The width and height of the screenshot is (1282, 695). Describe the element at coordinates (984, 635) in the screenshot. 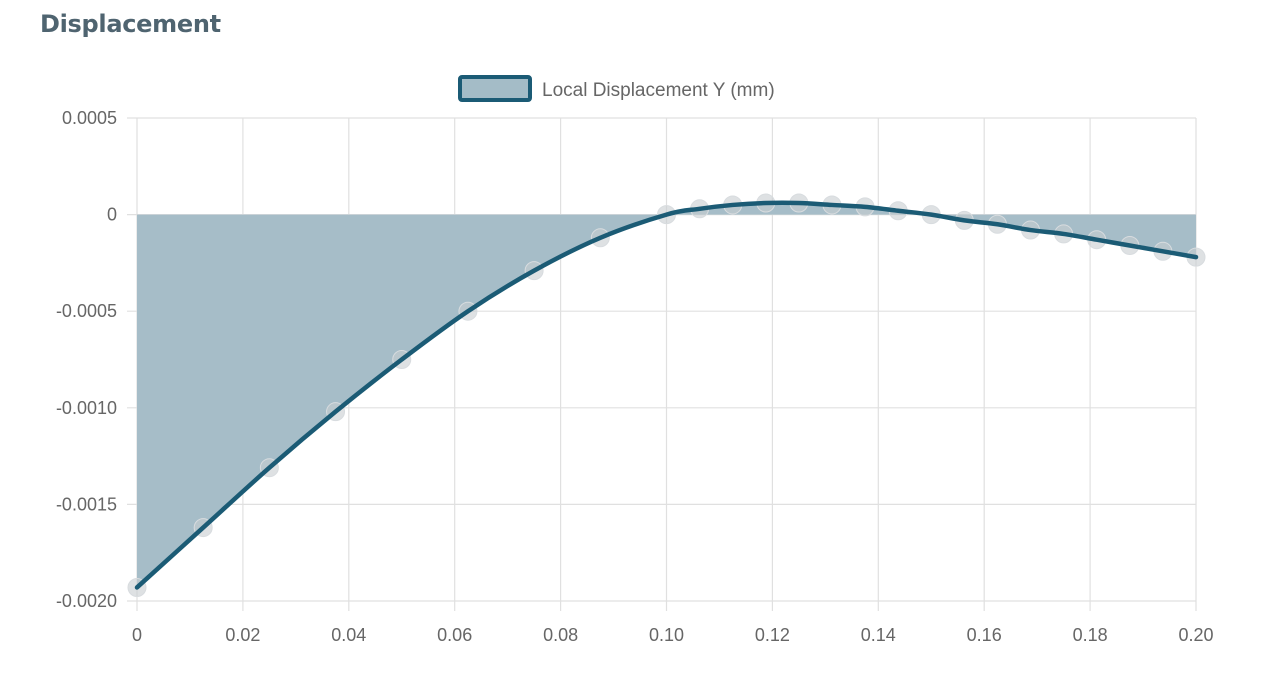

I see `x-tick-label: 0.16` at that location.